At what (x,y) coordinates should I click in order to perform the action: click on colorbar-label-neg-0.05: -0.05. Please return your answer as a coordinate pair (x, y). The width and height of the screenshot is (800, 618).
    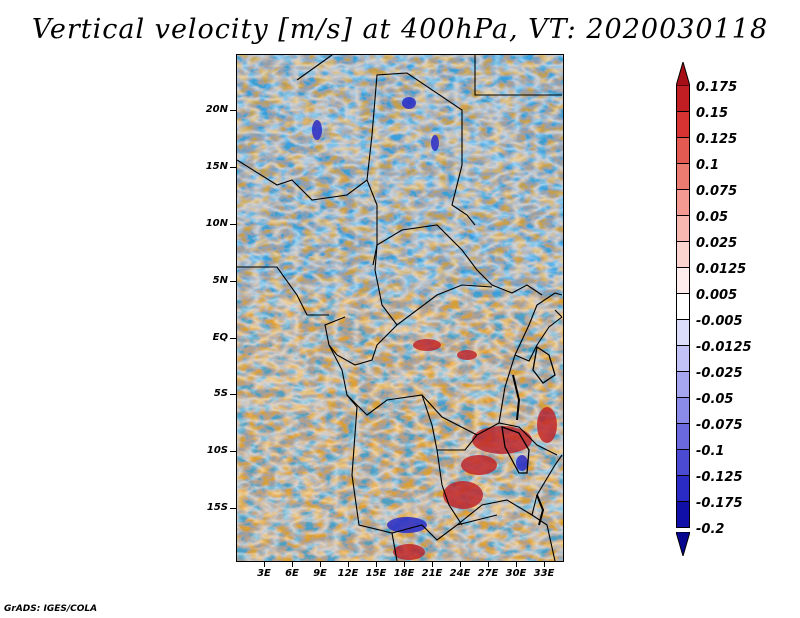
    Looking at the image, I should click on (715, 399).